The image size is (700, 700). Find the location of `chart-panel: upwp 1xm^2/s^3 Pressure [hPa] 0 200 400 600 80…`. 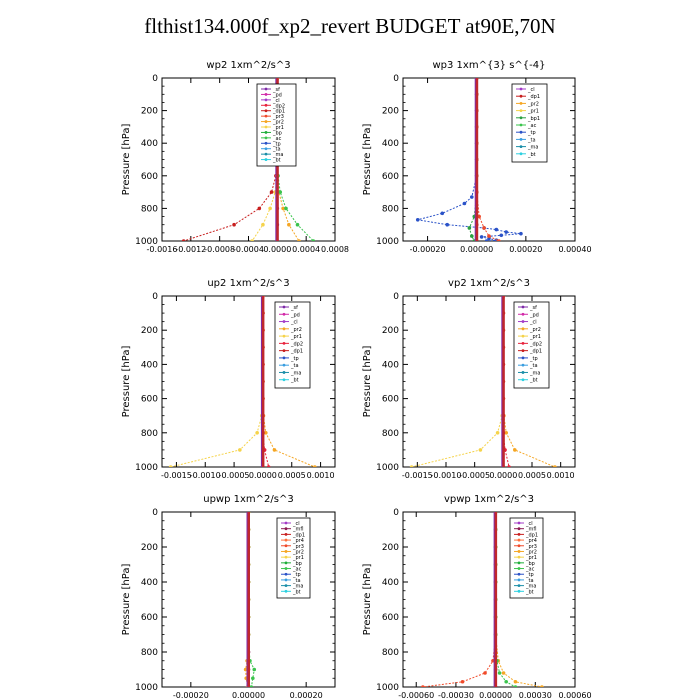

chart-panel: upwp 1xm^2/s^3 Pressure [hPa] 0 200 400 600 80… is located at coordinates (228, 597).